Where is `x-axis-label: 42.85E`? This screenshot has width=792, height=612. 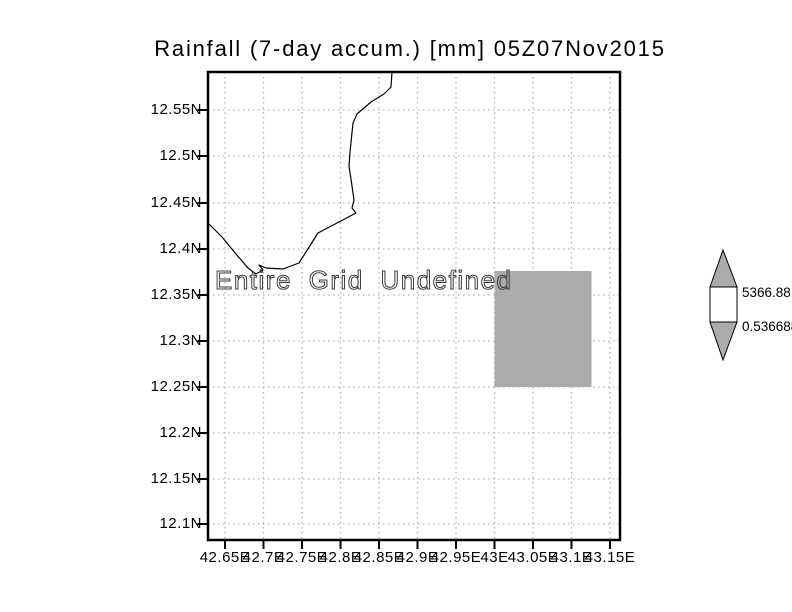 x-axis-label: 42.85E is located at coordinates (379, 557).